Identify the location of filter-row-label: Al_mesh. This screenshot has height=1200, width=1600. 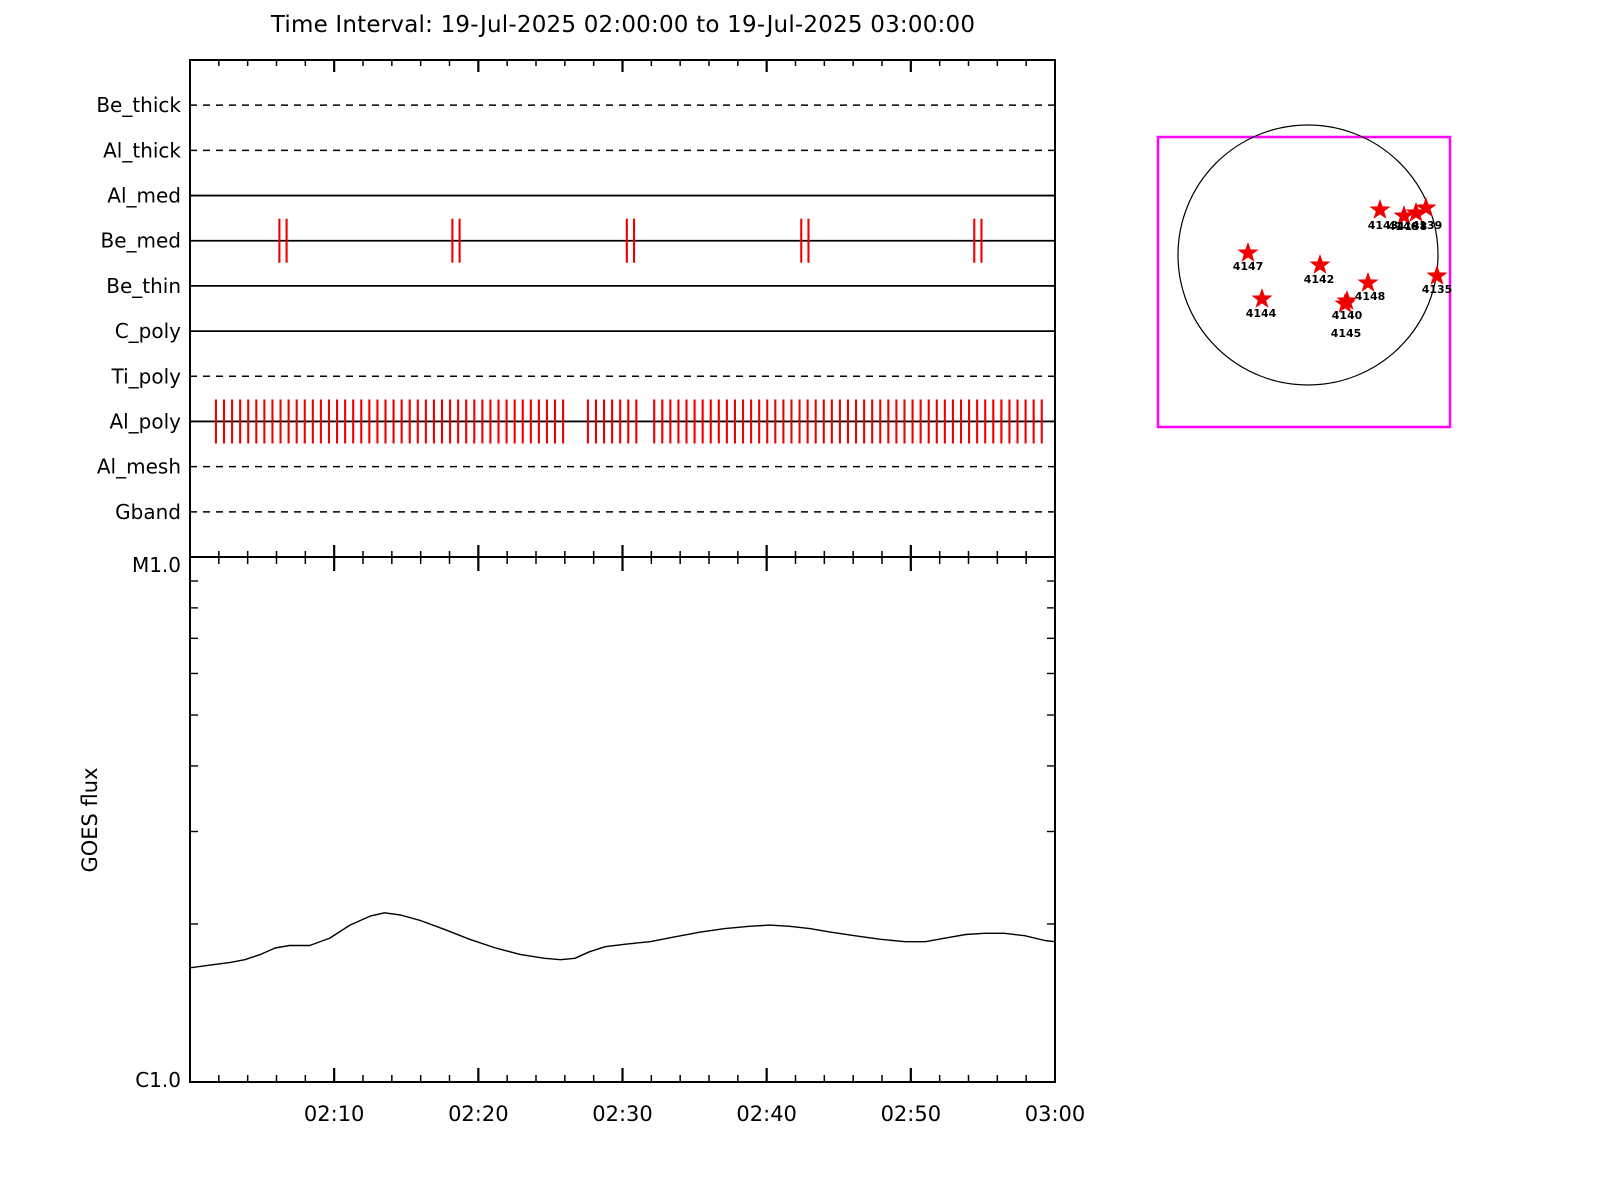
(139, 467).